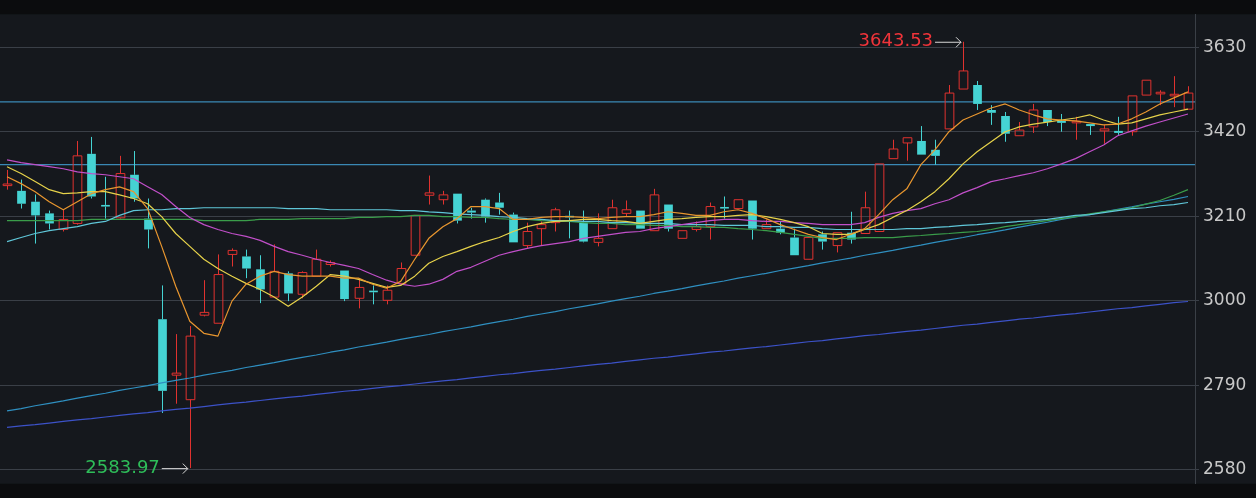 The image size is (1256, 498). What do you see at coordinates (896, 40) in the screenshot?
I see `annotation: 3643.53` at bounding box center [896, 40].